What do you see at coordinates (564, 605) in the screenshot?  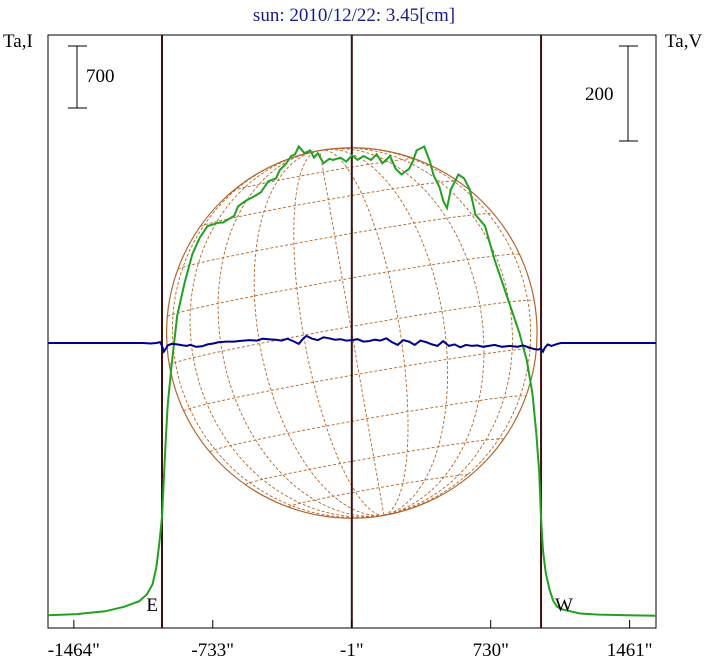 I see `west-limb-label: W` at bounding box center [564, 605].